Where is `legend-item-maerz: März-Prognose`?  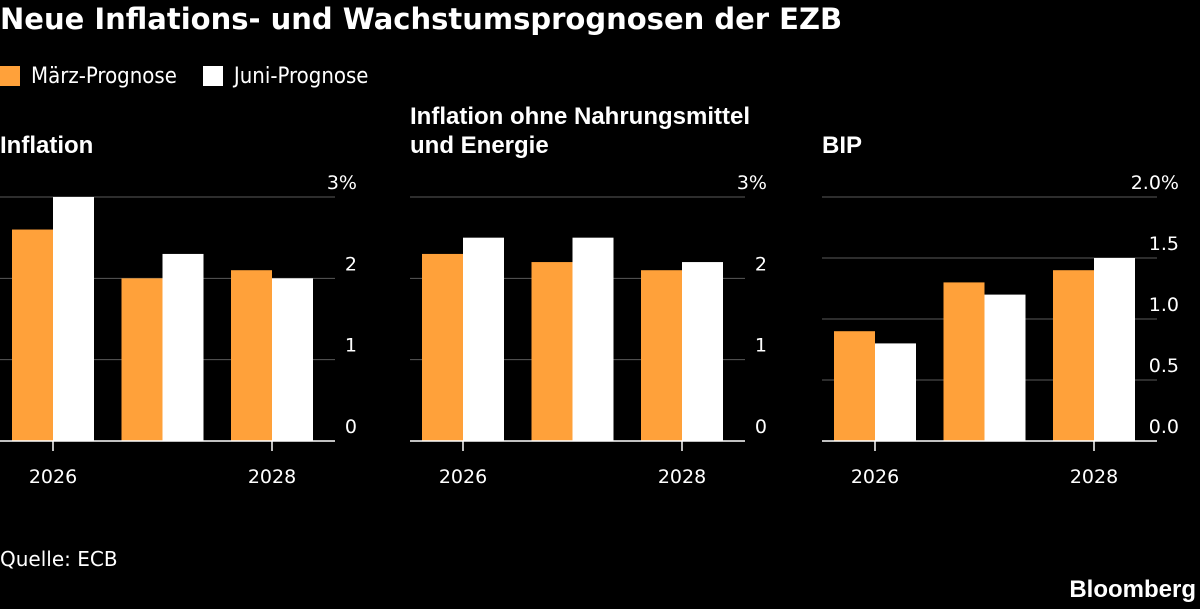
legend-item-maerz: März-Prognose is located at coordinates (88, 76).